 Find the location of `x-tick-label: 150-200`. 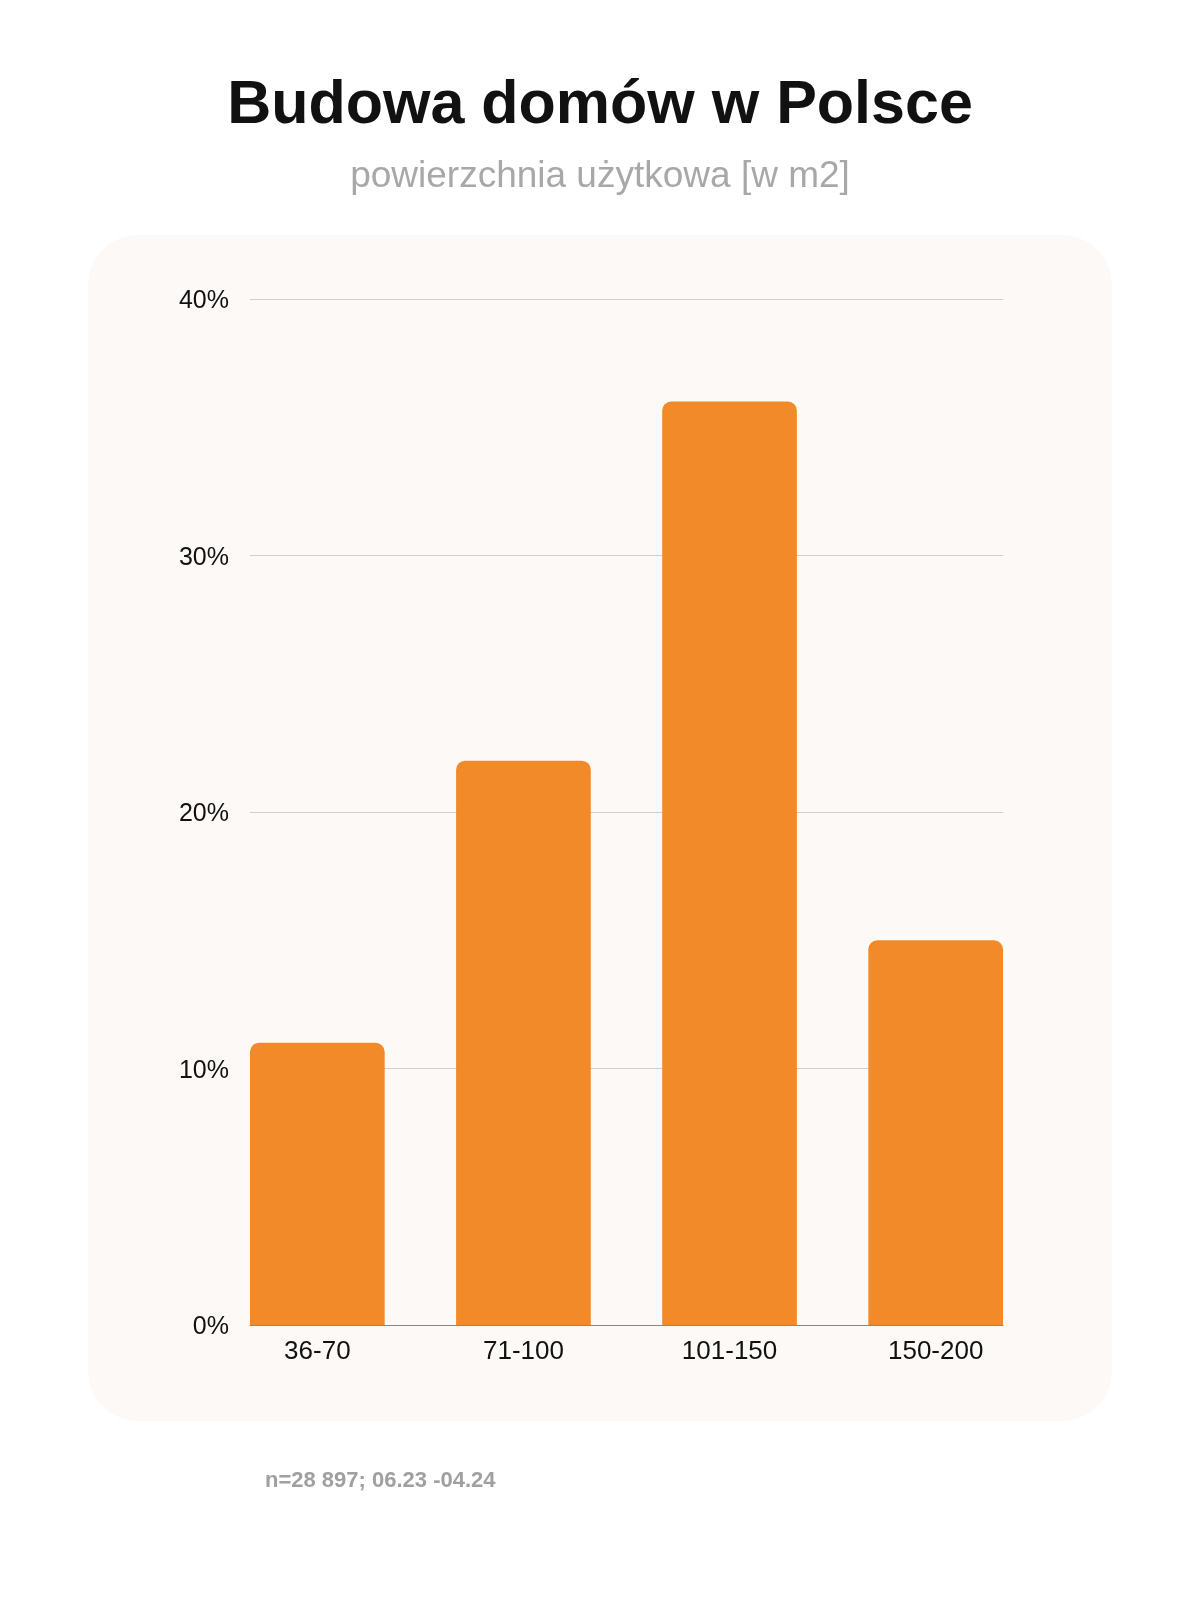

x-tick-label: 150-200 is located at coordinates (935, 1350).